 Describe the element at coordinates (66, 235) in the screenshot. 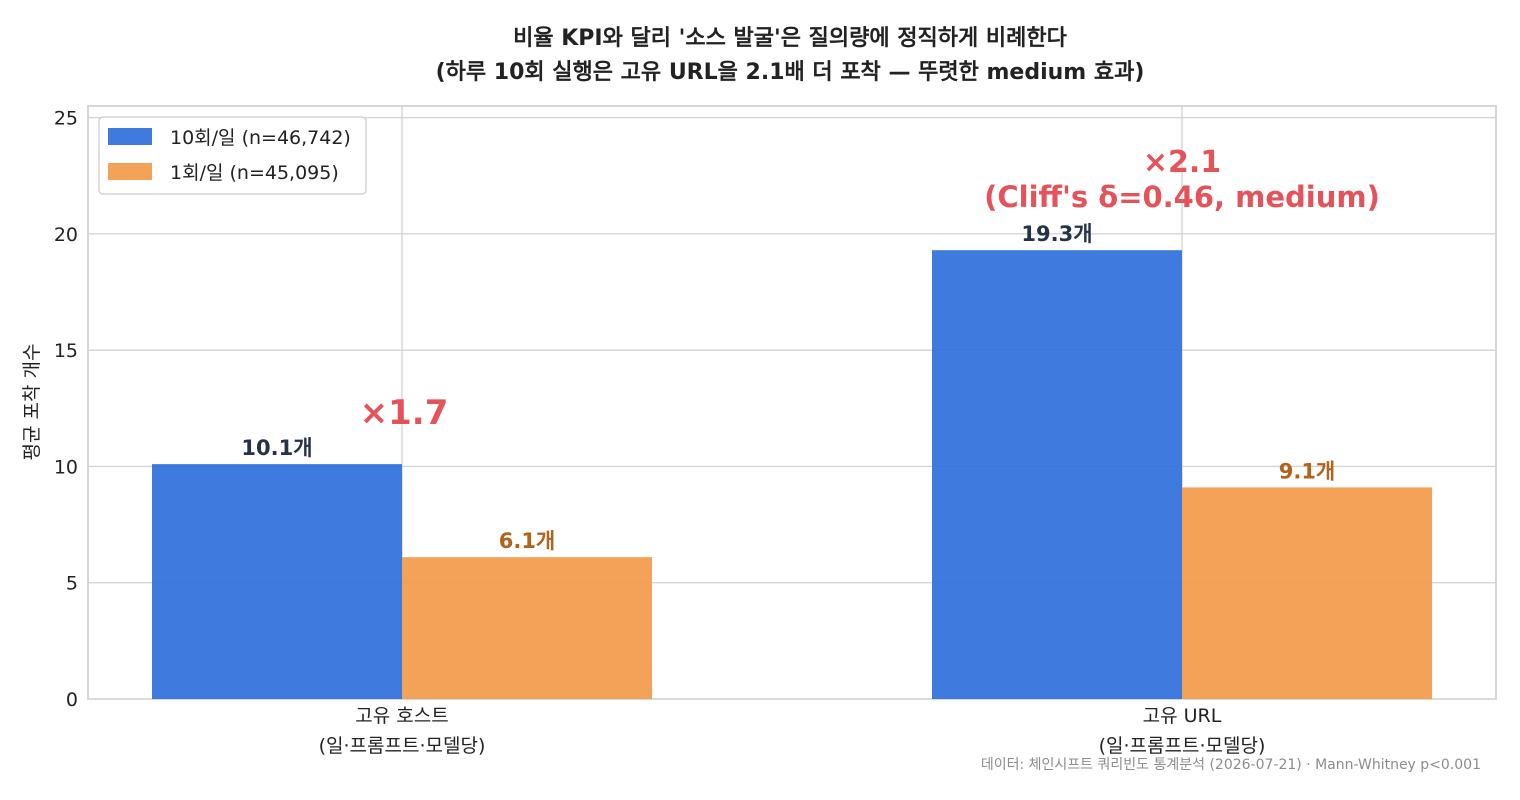

I see `y-tick-label: 20` at that location.